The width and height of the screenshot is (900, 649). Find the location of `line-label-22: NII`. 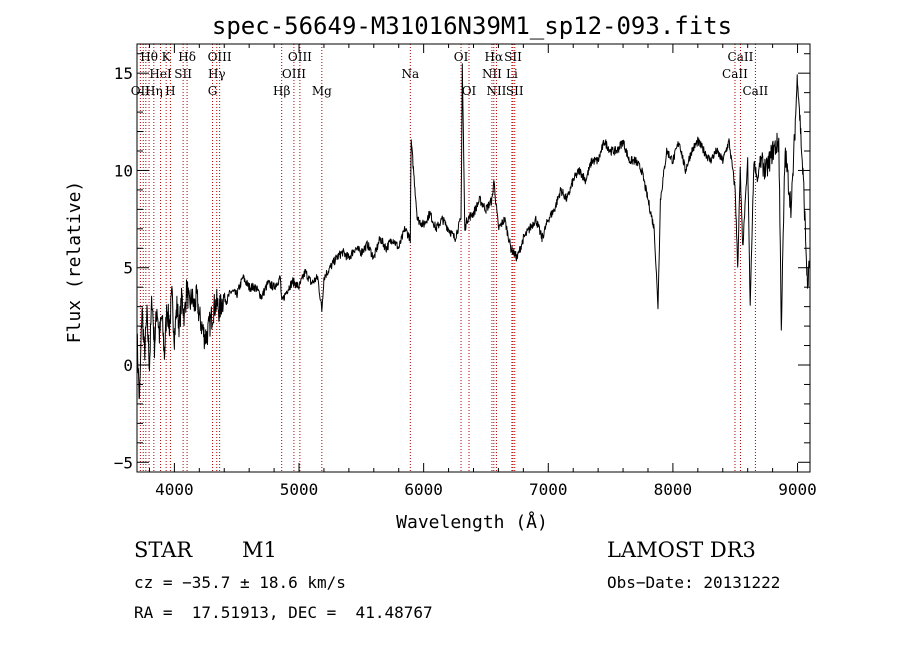

line-label-22: NII is located at coordinates (496, 91).